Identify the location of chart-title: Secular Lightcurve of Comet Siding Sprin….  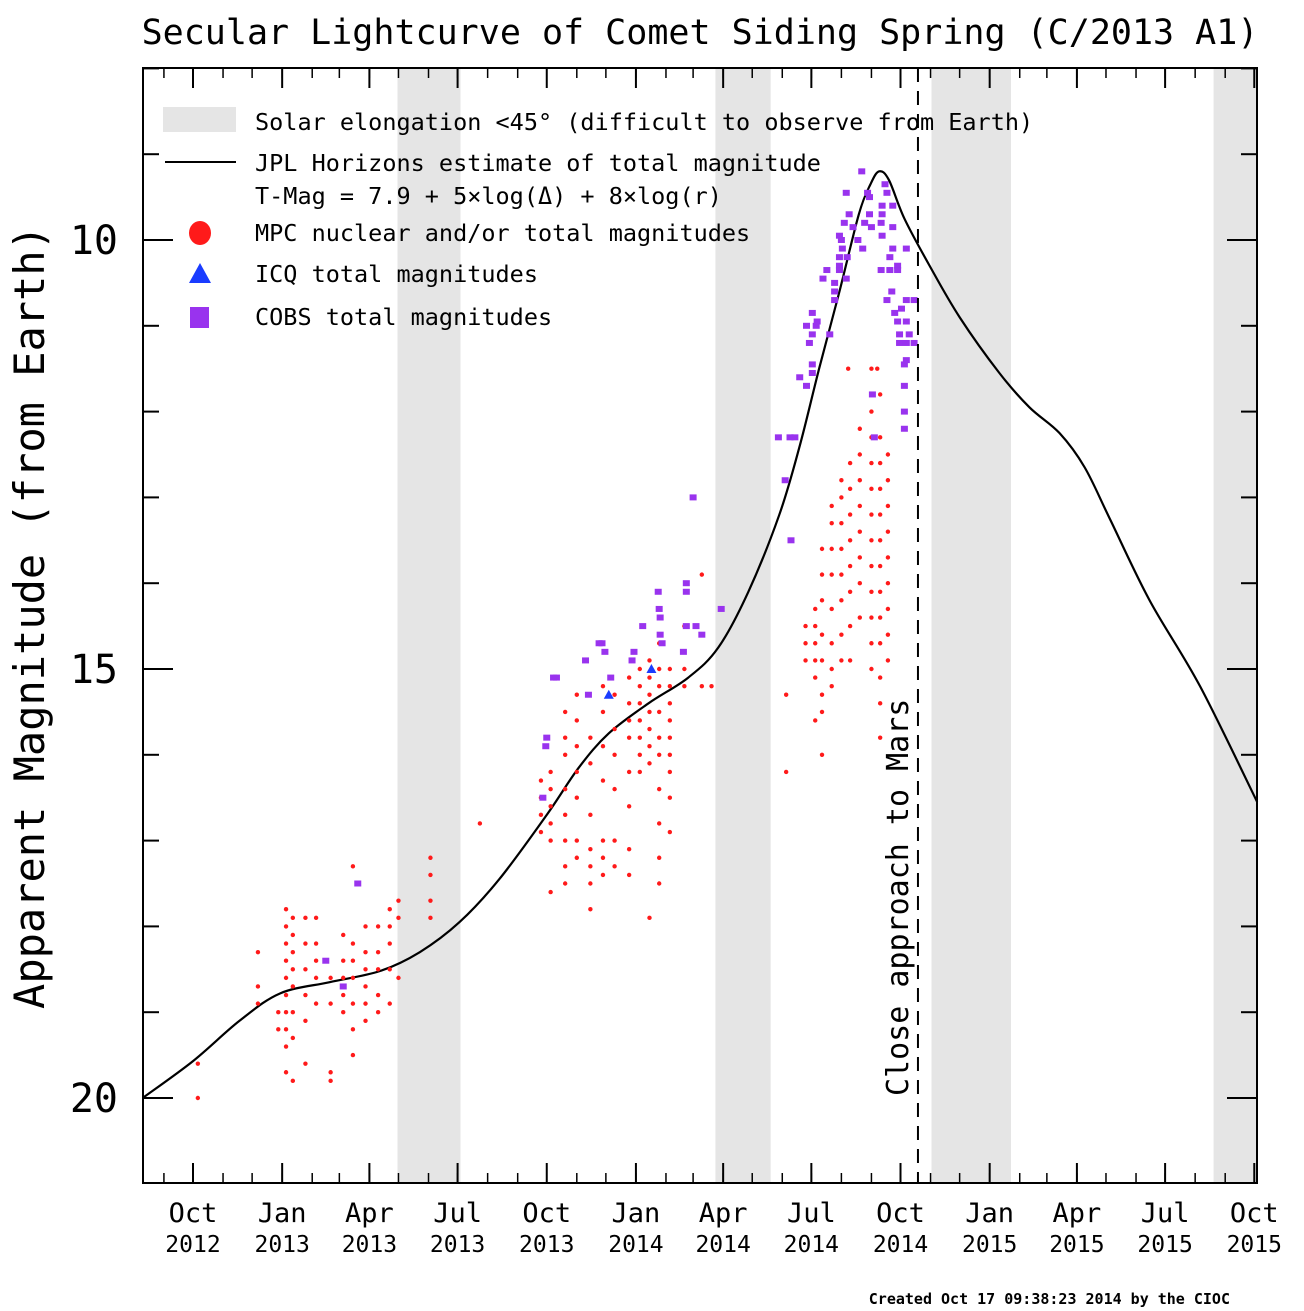
(700, 33).